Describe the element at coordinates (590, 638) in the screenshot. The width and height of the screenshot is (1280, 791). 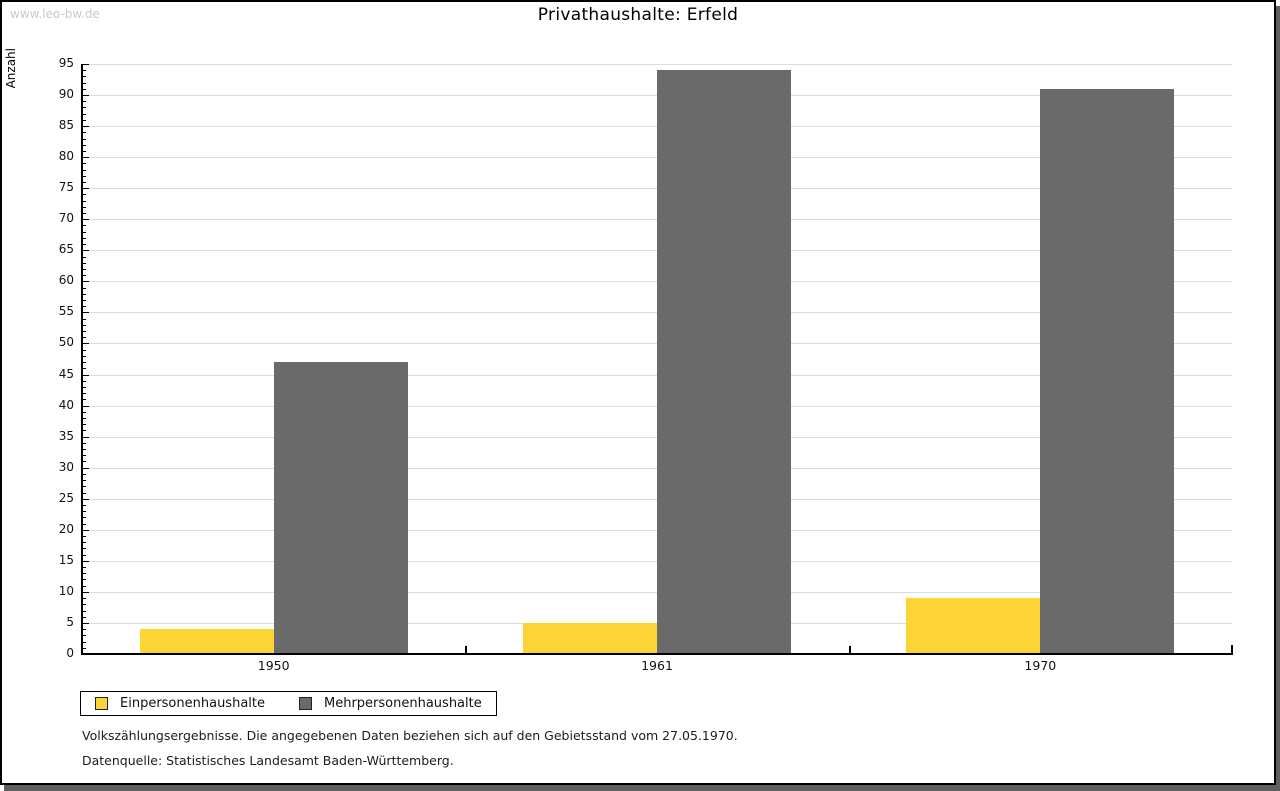
I see `bar-einpersonenhaushalte-1961` at that location.